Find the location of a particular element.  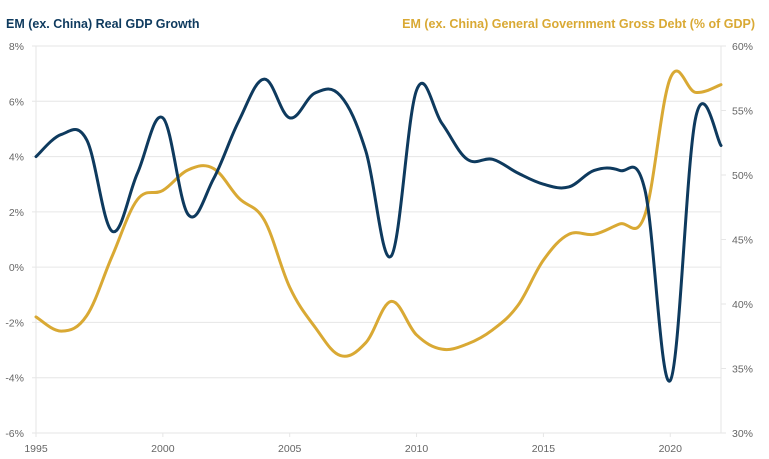

right-axis-tick-label: 45% is located at coordinates (742, 241).